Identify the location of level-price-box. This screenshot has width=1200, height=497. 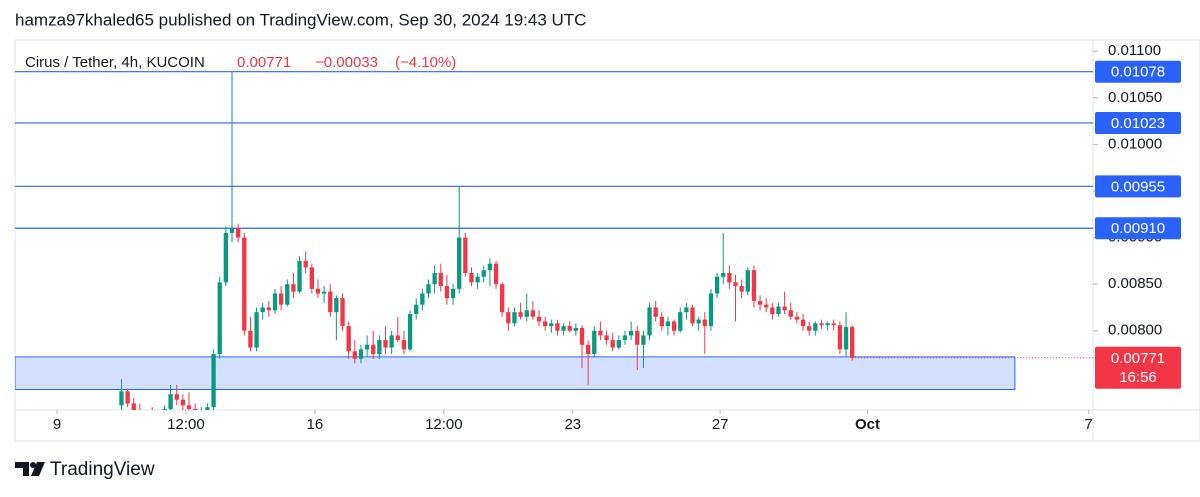
(1138, 71).